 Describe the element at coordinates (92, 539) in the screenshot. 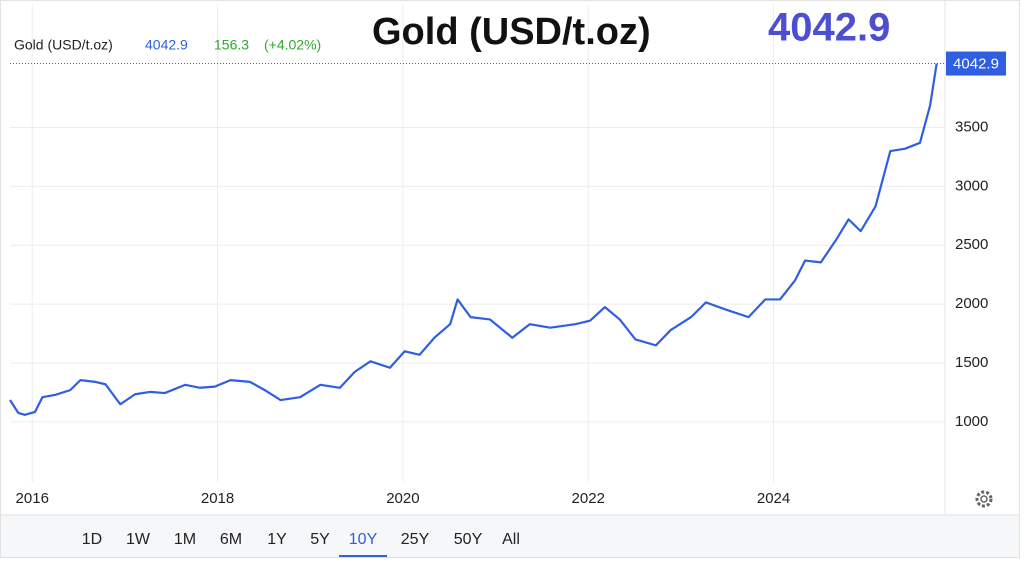

I see `range-button: 1D` at that location.